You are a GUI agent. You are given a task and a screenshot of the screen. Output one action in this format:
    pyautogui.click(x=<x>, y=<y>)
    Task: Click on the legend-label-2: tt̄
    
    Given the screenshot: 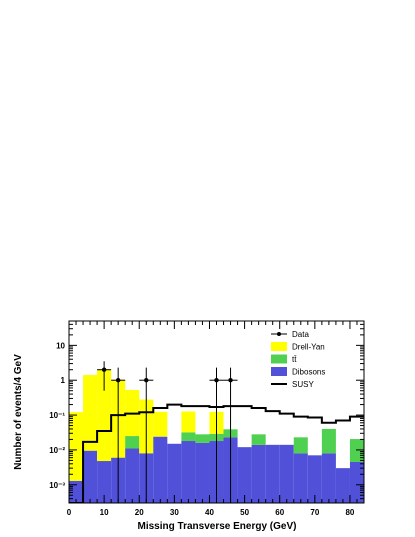 What is the action you would take?
    pyautogui.click(x=294, y=359)
    